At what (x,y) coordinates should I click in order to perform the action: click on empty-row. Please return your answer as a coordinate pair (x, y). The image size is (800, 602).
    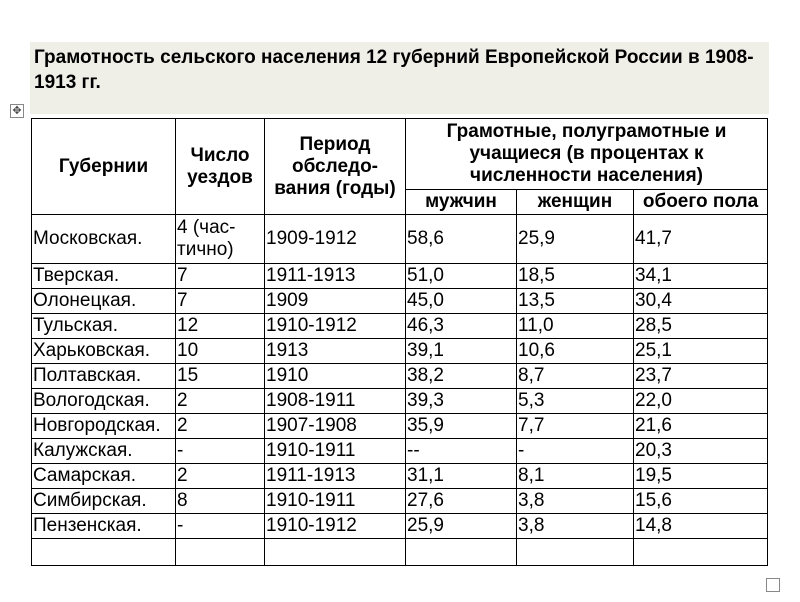
    Looking at the image, I should click on (400, 552).